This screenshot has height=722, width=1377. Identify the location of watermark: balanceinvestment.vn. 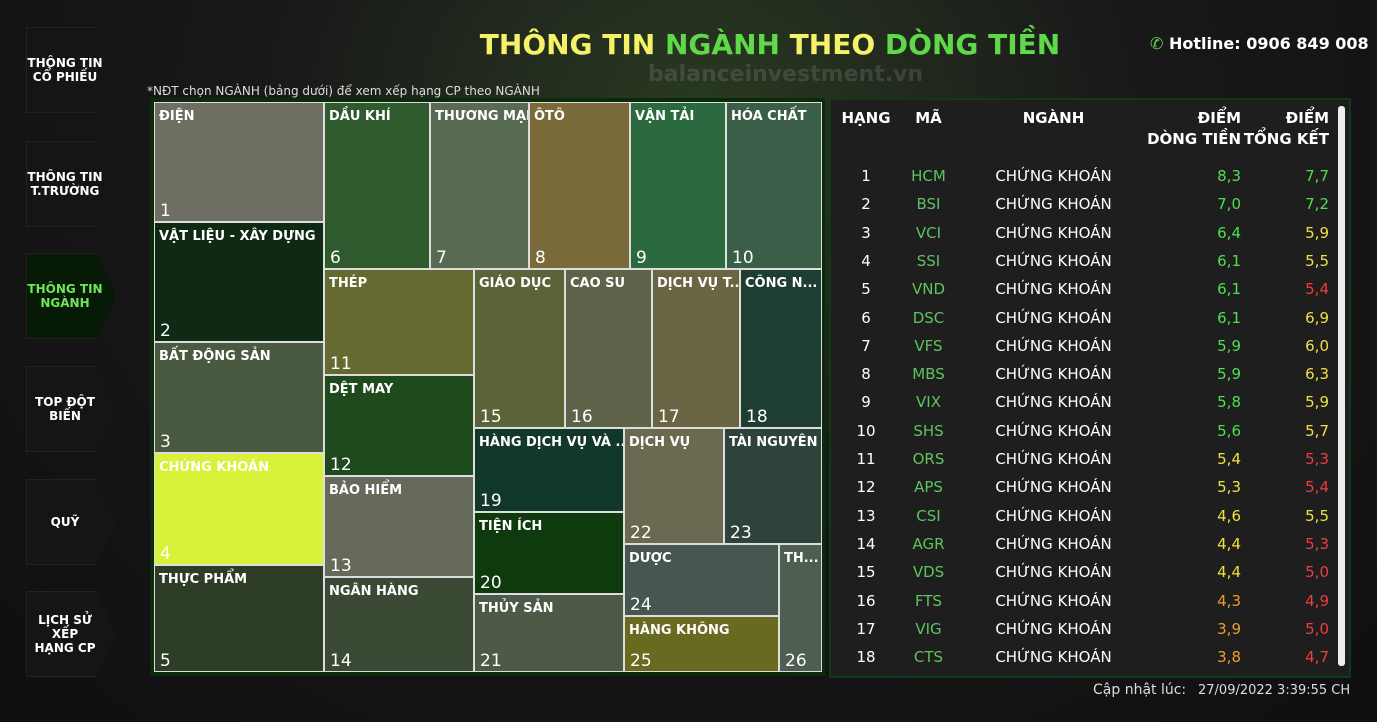
(786, 74).